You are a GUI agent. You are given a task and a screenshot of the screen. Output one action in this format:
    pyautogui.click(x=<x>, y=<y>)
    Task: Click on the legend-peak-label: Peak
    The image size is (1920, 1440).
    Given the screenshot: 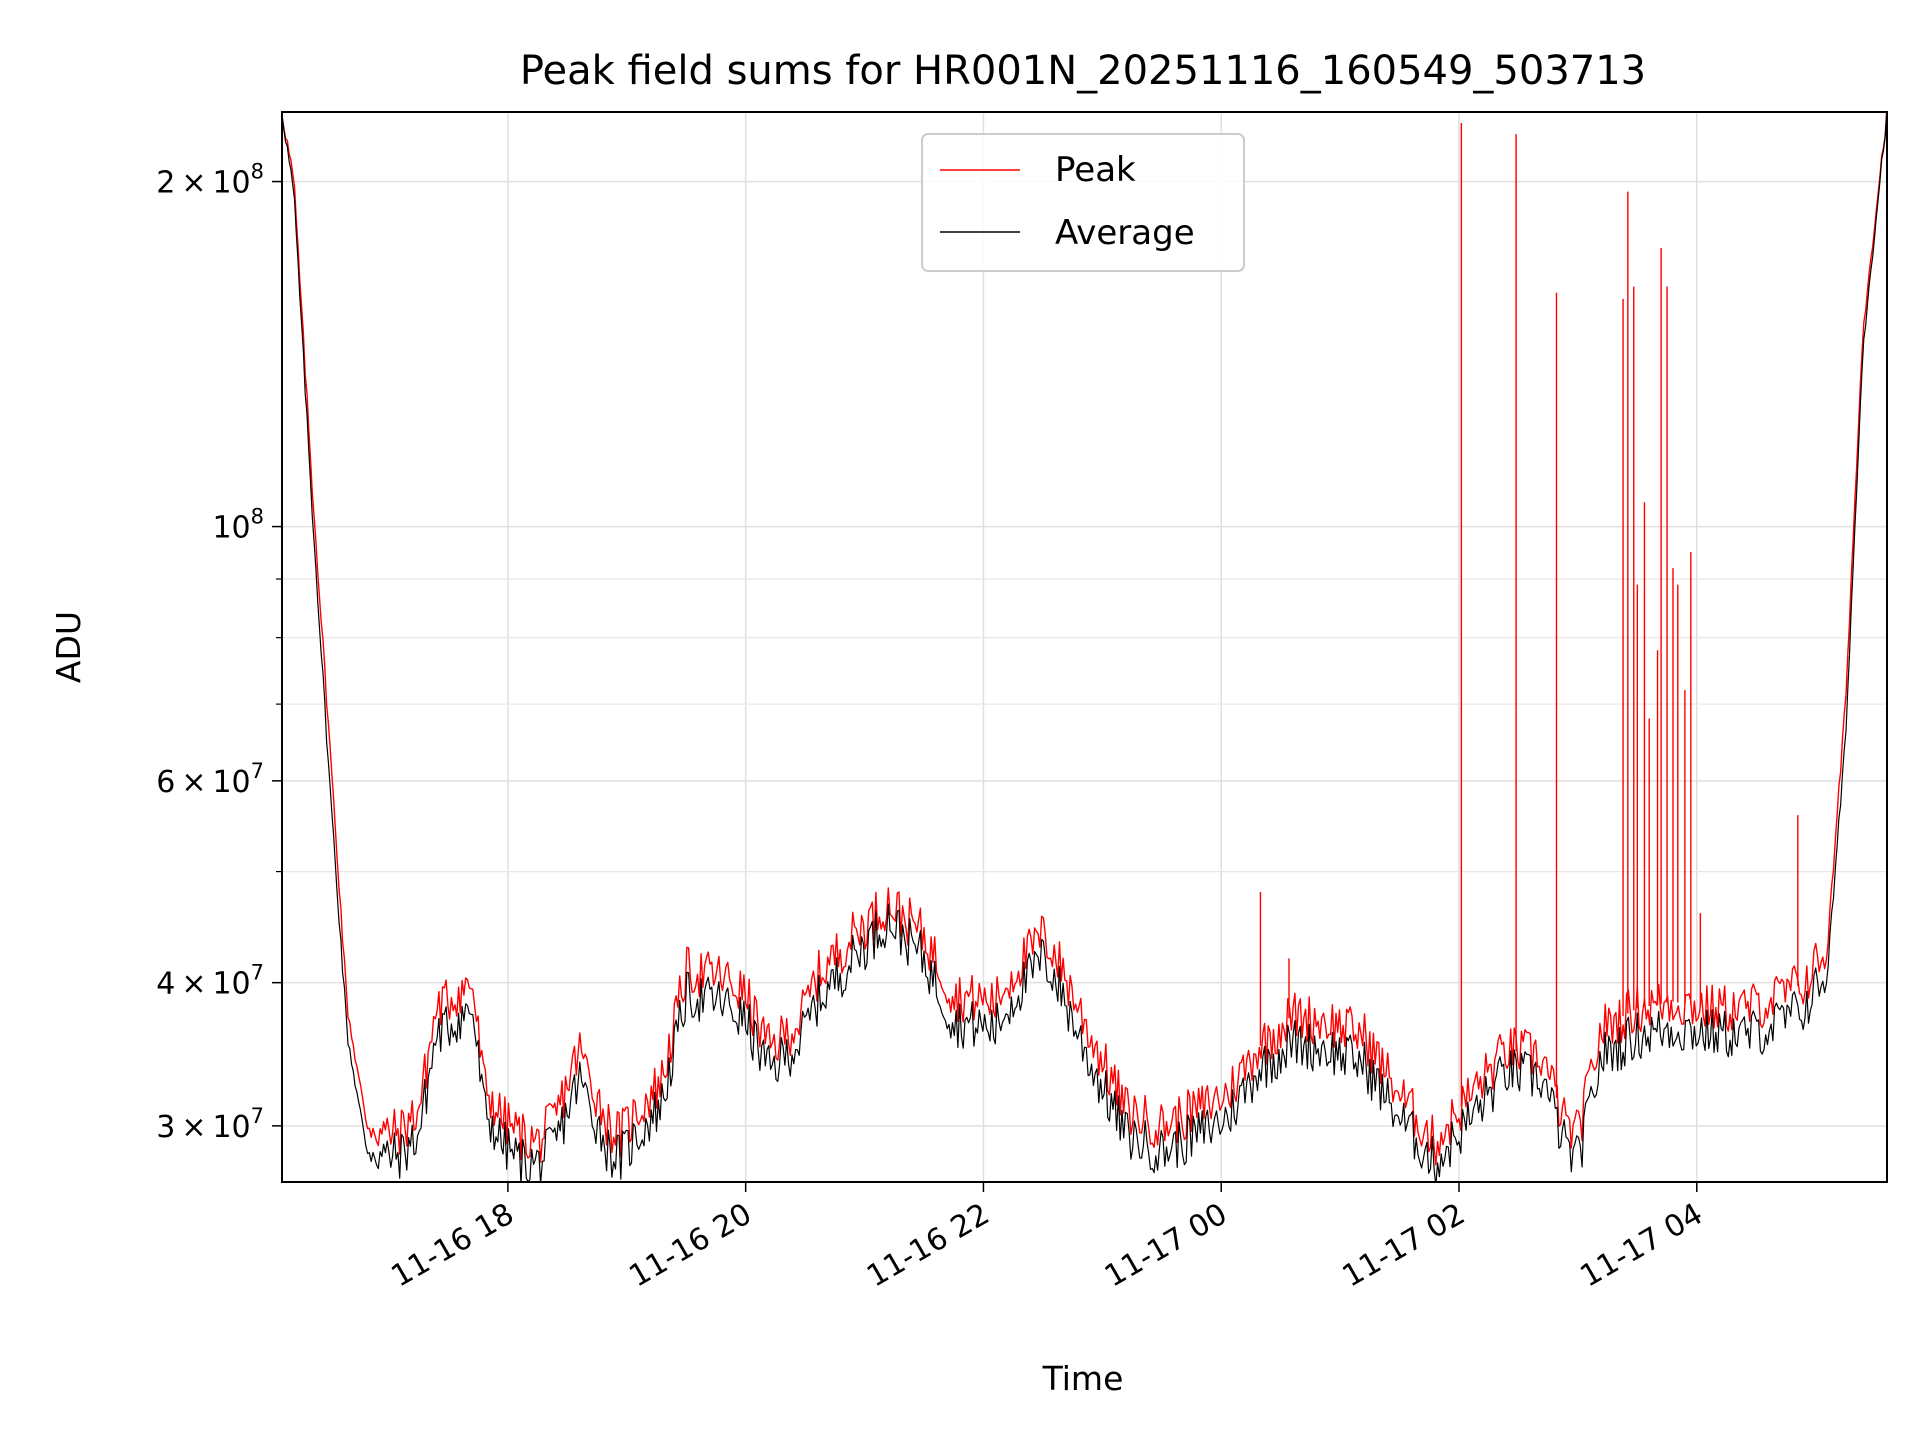 What is the action you would take?
    pyautogui.click(x=1095, y=170)
    